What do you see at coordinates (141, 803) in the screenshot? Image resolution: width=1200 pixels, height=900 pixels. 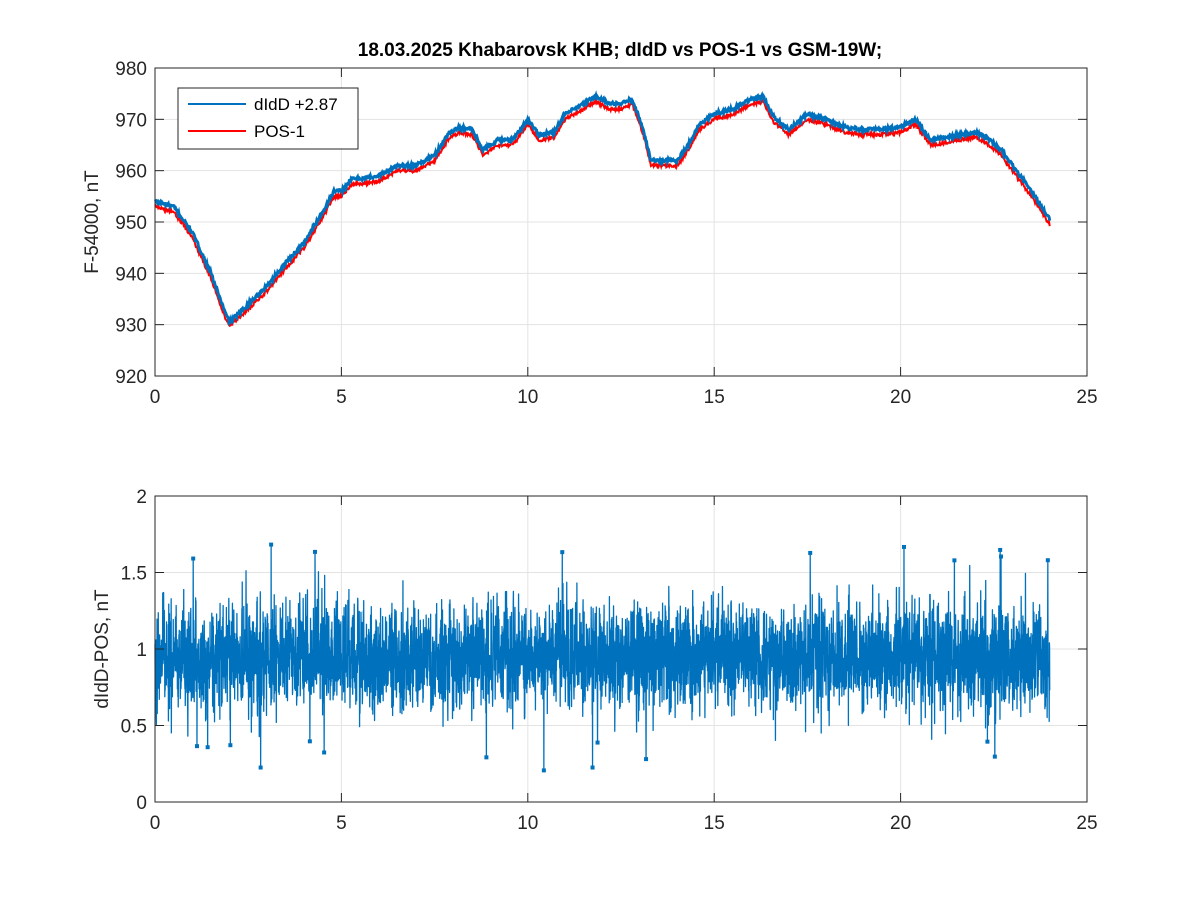 I see `bottom-y-tick-label: 0` at bounding box center [141, 803].